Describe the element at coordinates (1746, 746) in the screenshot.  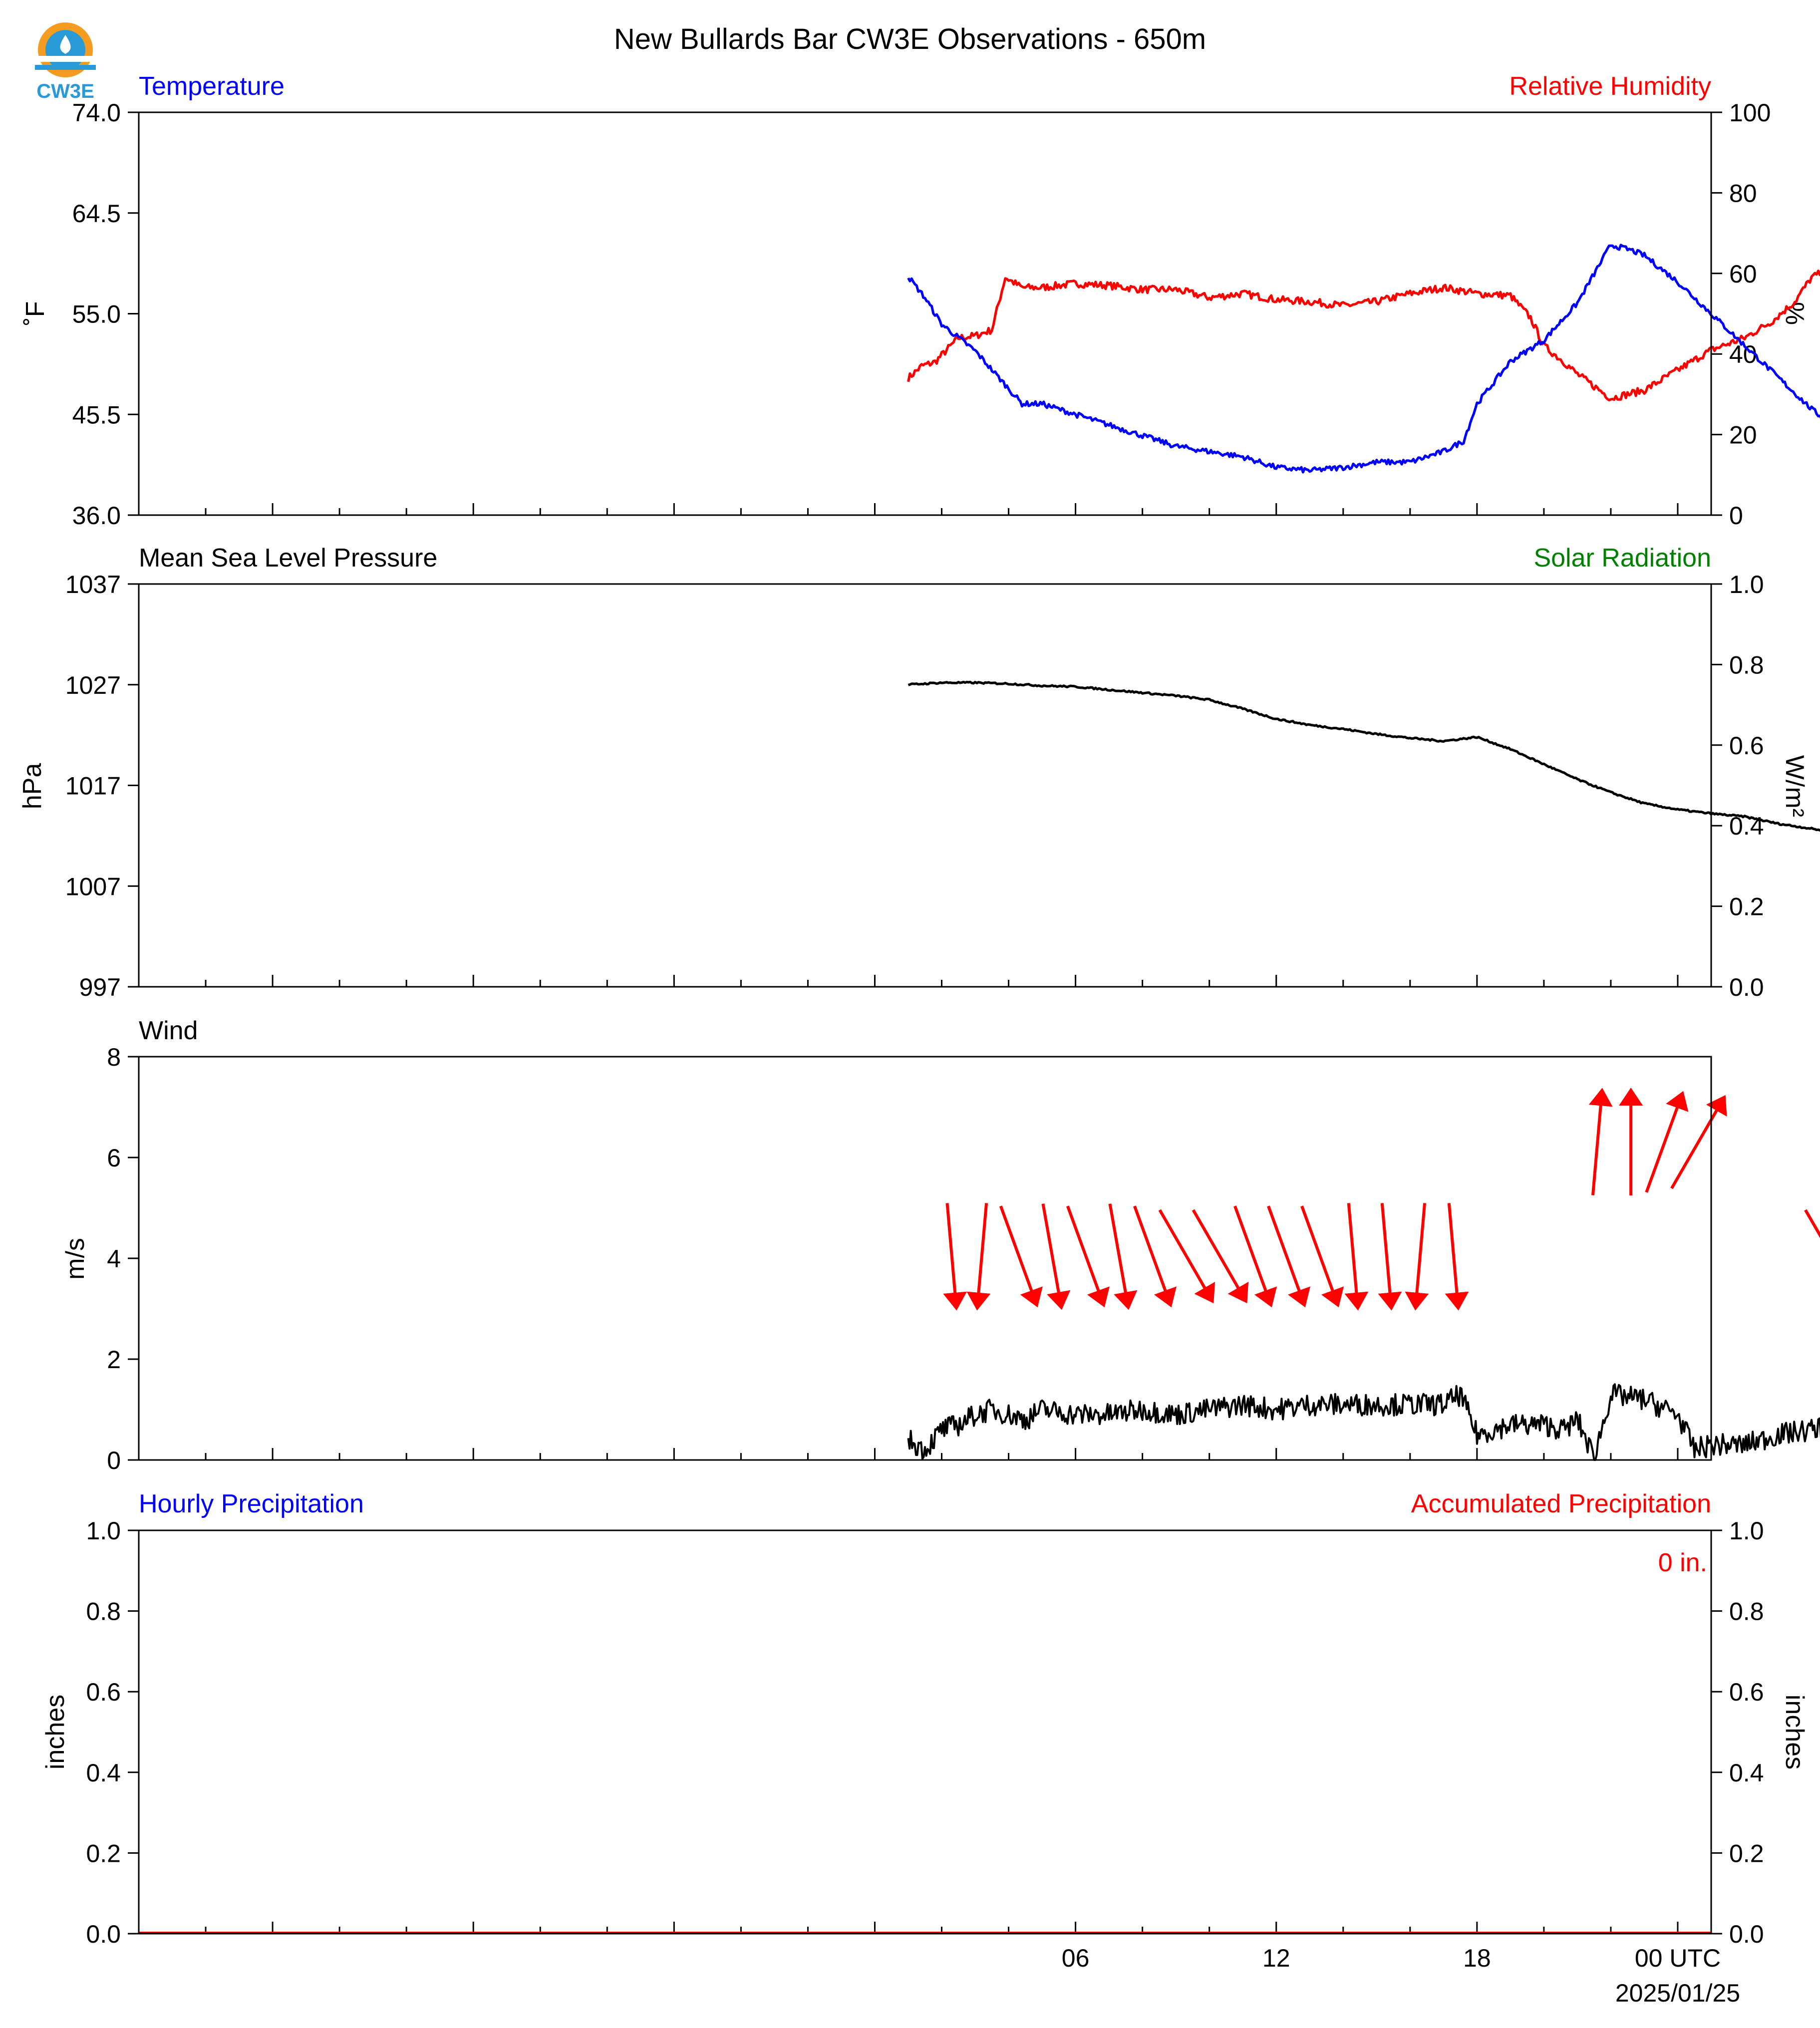
I see `solar-tick-label: 0.6` at that location.